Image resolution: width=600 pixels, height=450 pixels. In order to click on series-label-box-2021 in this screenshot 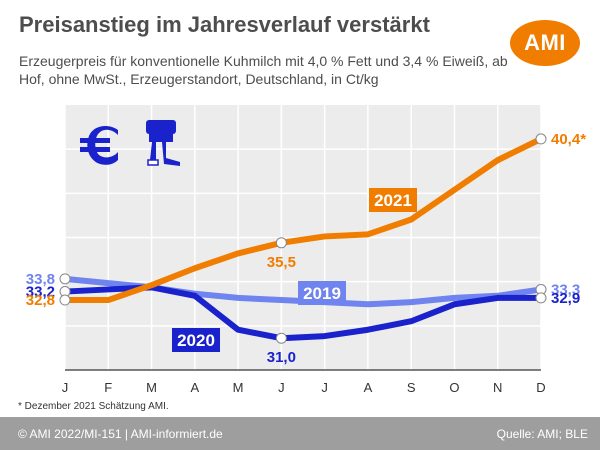, I will do `click(393, 200)`.